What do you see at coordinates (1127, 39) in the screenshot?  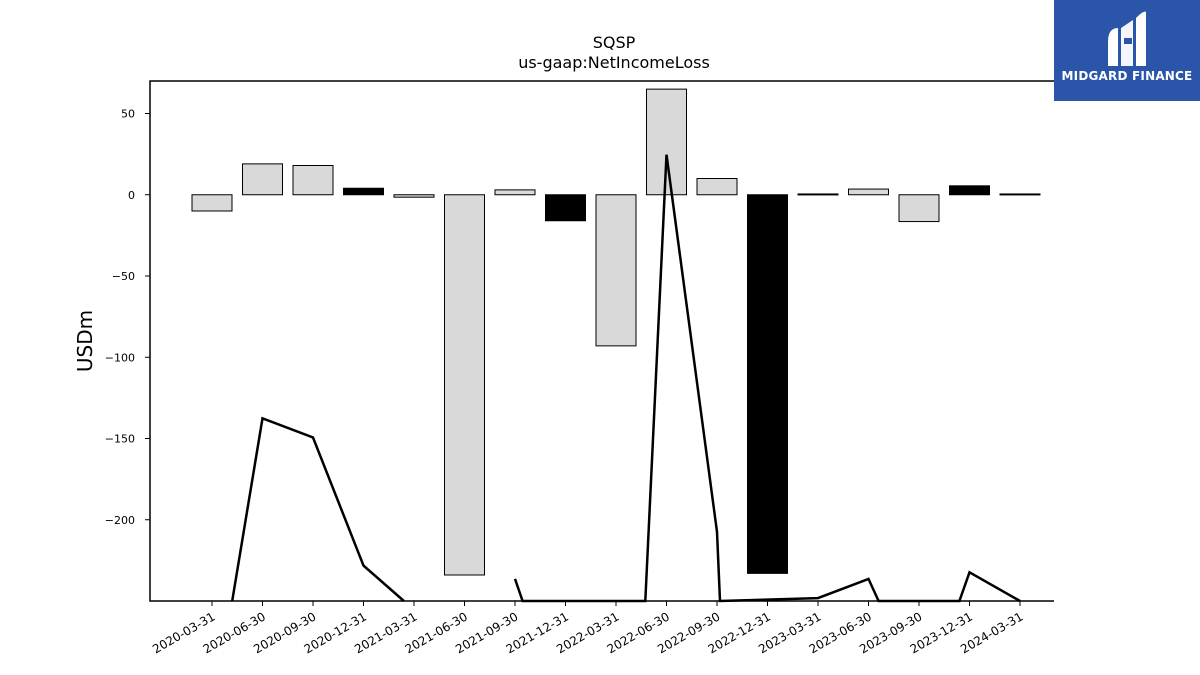 I see `midgard-logo-mark-icon` at bounding box center [1127, 39].